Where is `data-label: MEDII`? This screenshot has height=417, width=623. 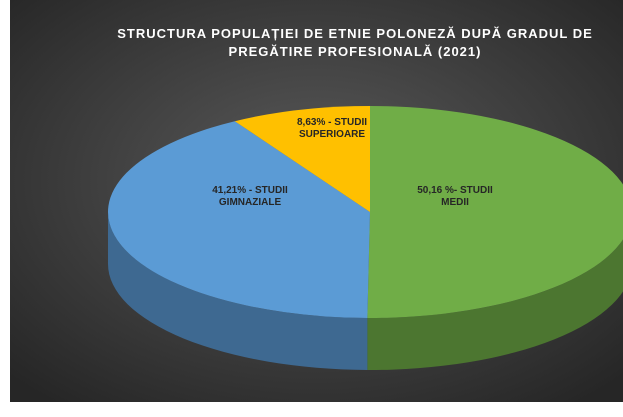
data-label: MEDII is located at coordinates (455, 202).